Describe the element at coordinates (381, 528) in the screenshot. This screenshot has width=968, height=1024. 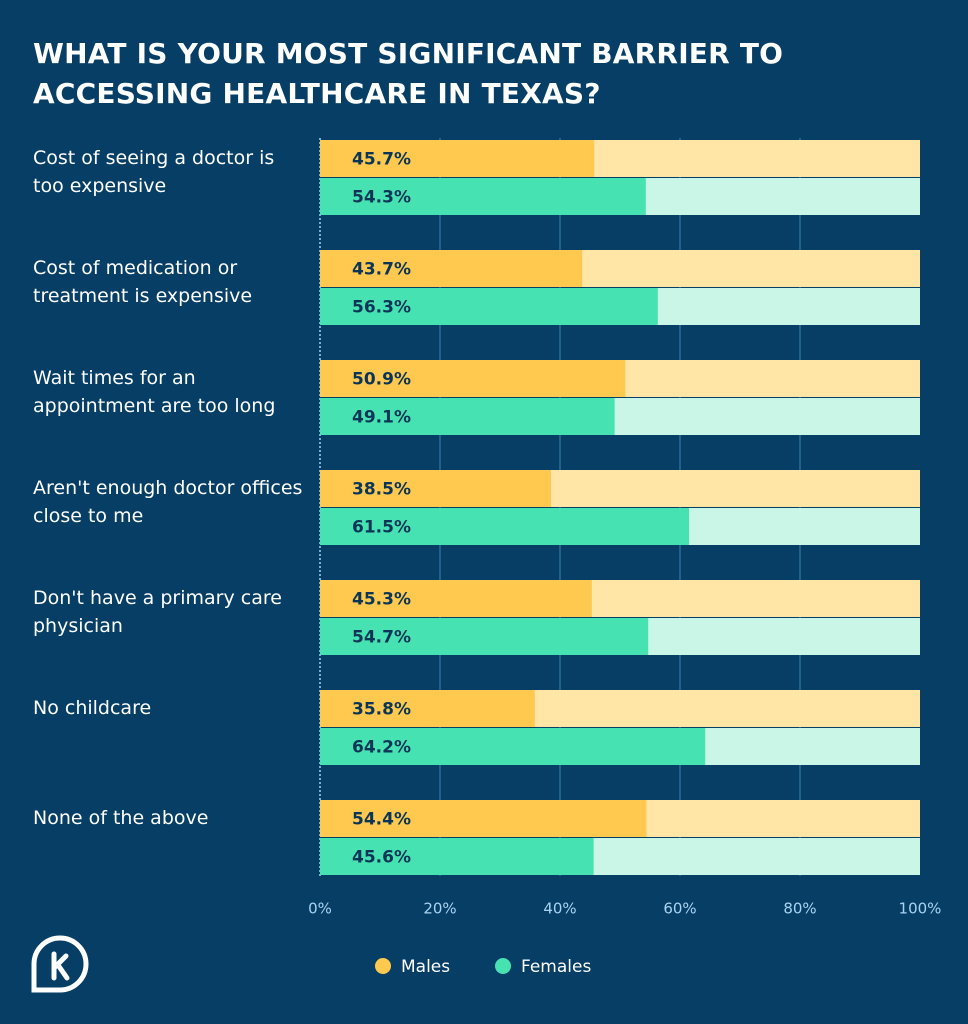
I see `value-label: 61.5%` at that location.